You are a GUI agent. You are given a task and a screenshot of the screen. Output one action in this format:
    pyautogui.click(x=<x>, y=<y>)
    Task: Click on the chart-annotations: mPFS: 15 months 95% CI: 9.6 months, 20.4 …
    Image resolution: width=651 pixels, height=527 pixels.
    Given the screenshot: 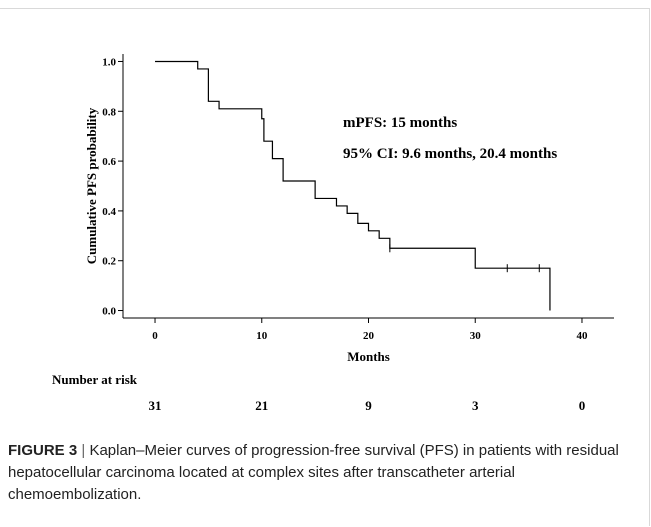 What is the action you would take?
    pyautogui.click(x=450, y=138)
    